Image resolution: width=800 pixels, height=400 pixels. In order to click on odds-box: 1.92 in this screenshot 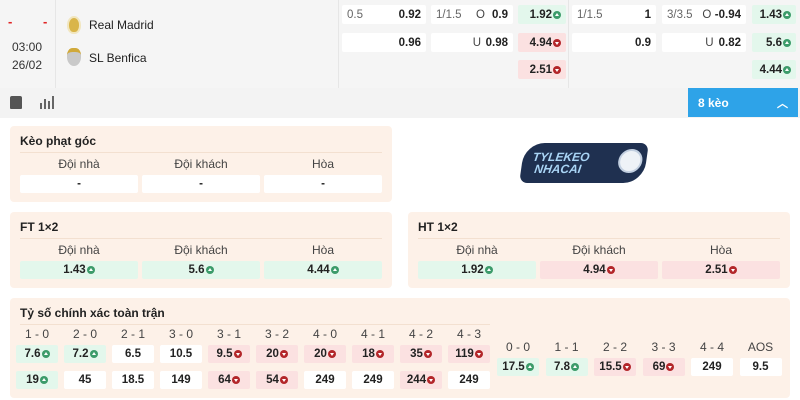, I will do `click(477, 270)`.